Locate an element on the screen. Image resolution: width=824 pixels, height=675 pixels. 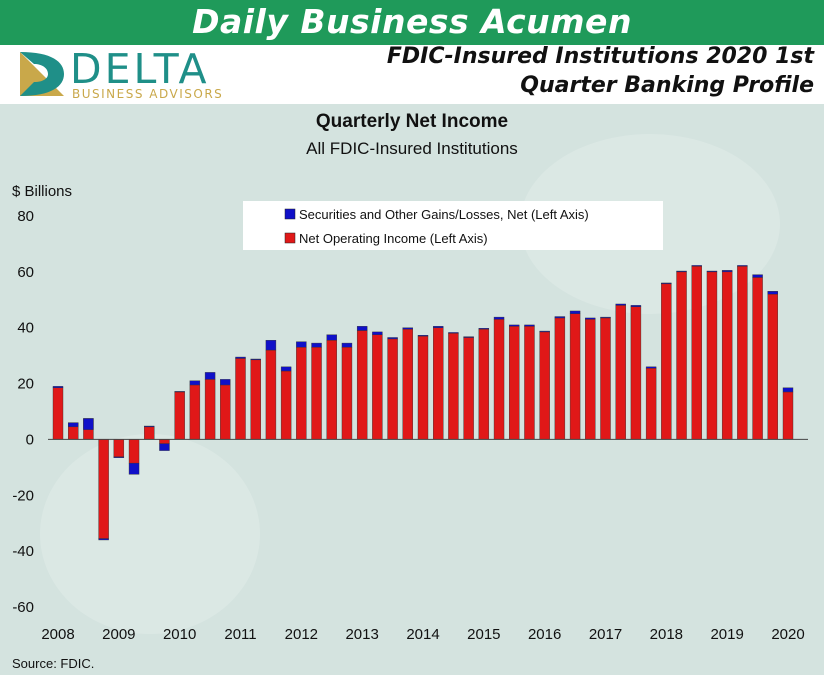
y-tick-label: 40 is located at coordinates (25, 328).